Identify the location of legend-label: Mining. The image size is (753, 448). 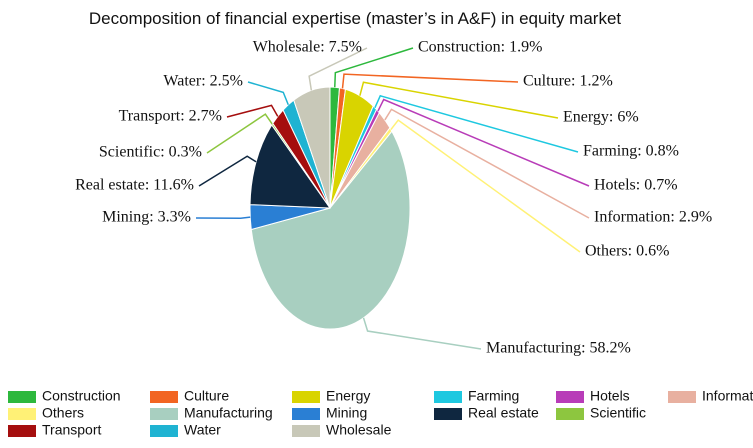
(346, 413).